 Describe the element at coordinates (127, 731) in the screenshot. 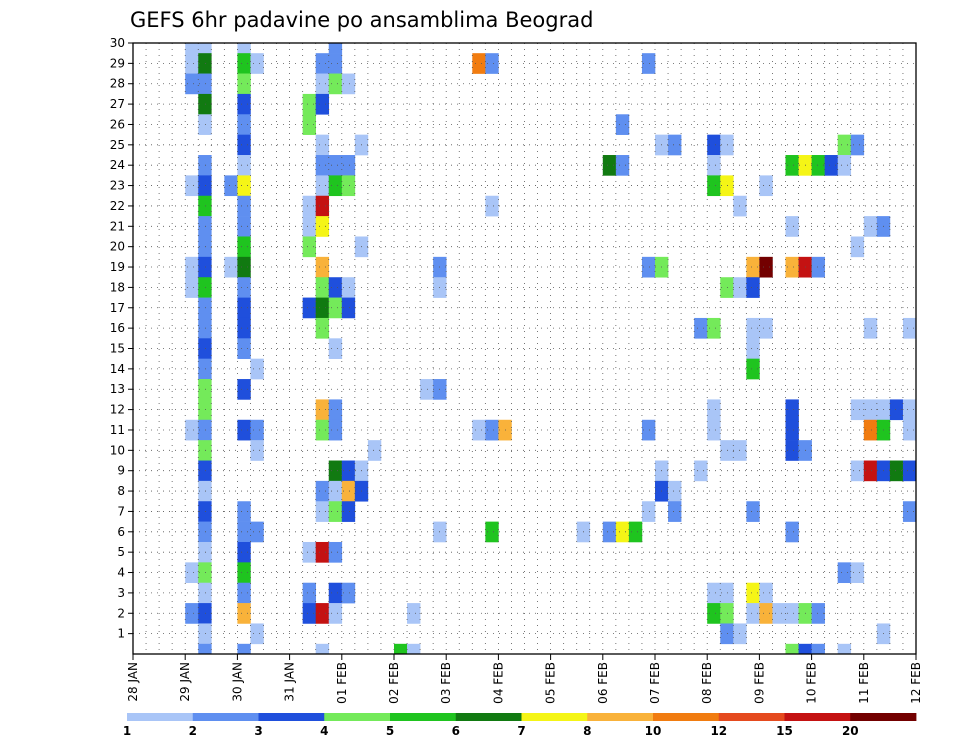

I see `color-bar-label: 1` at that location.